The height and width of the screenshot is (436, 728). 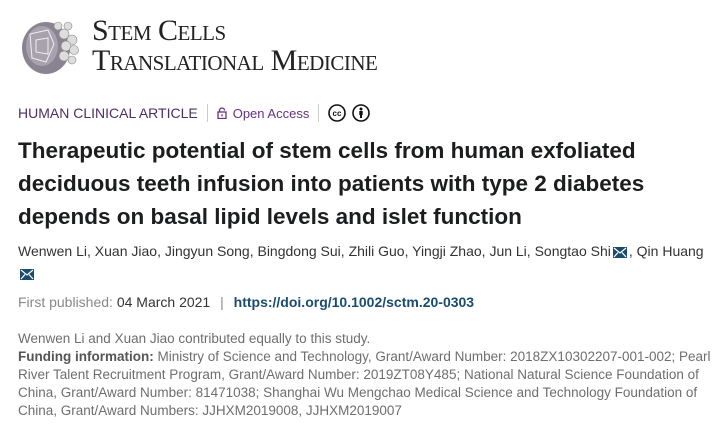 What do you see at coordinates (53, 251) in the screenshot?
I see `author-link: Wenwen Li` at bounding box center [53, 251].